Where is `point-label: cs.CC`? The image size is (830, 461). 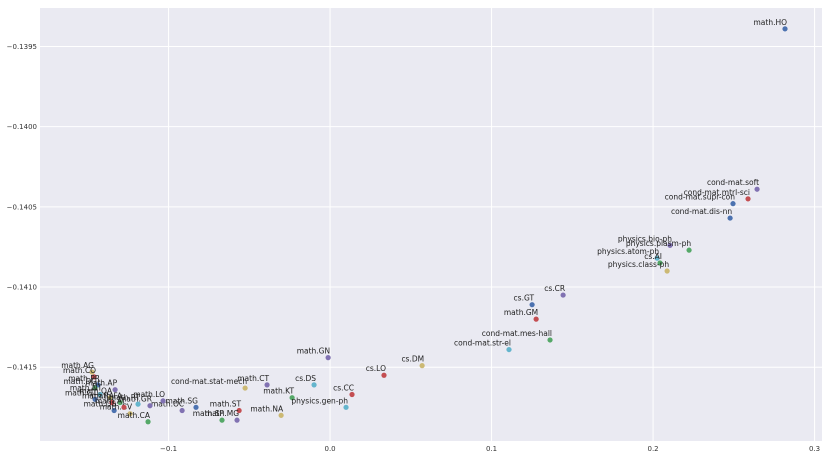
point-label: cs.CC is located at coordinates (343, 387).